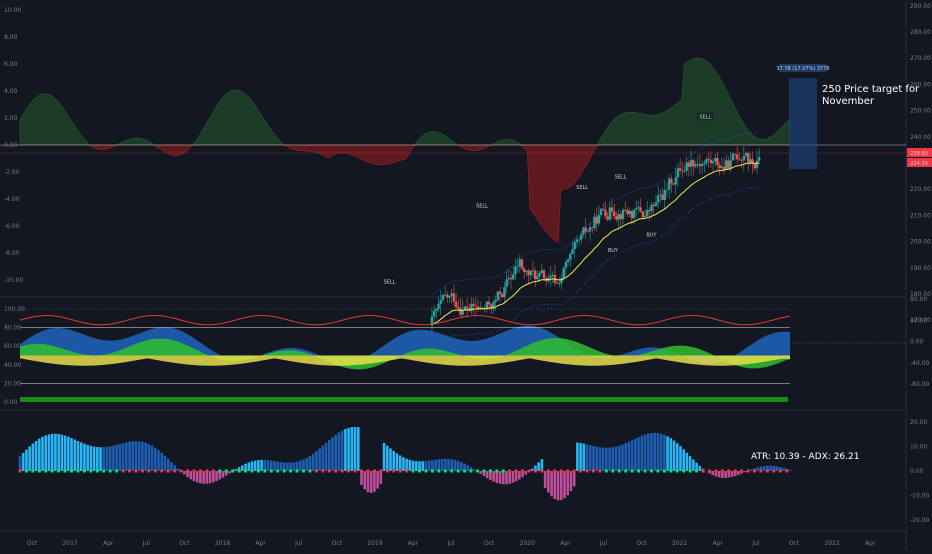 Image resolution: width=932 pixels, height=554 pixels. I want to click on left-axis-tick: 4.00, so click(11, 91).